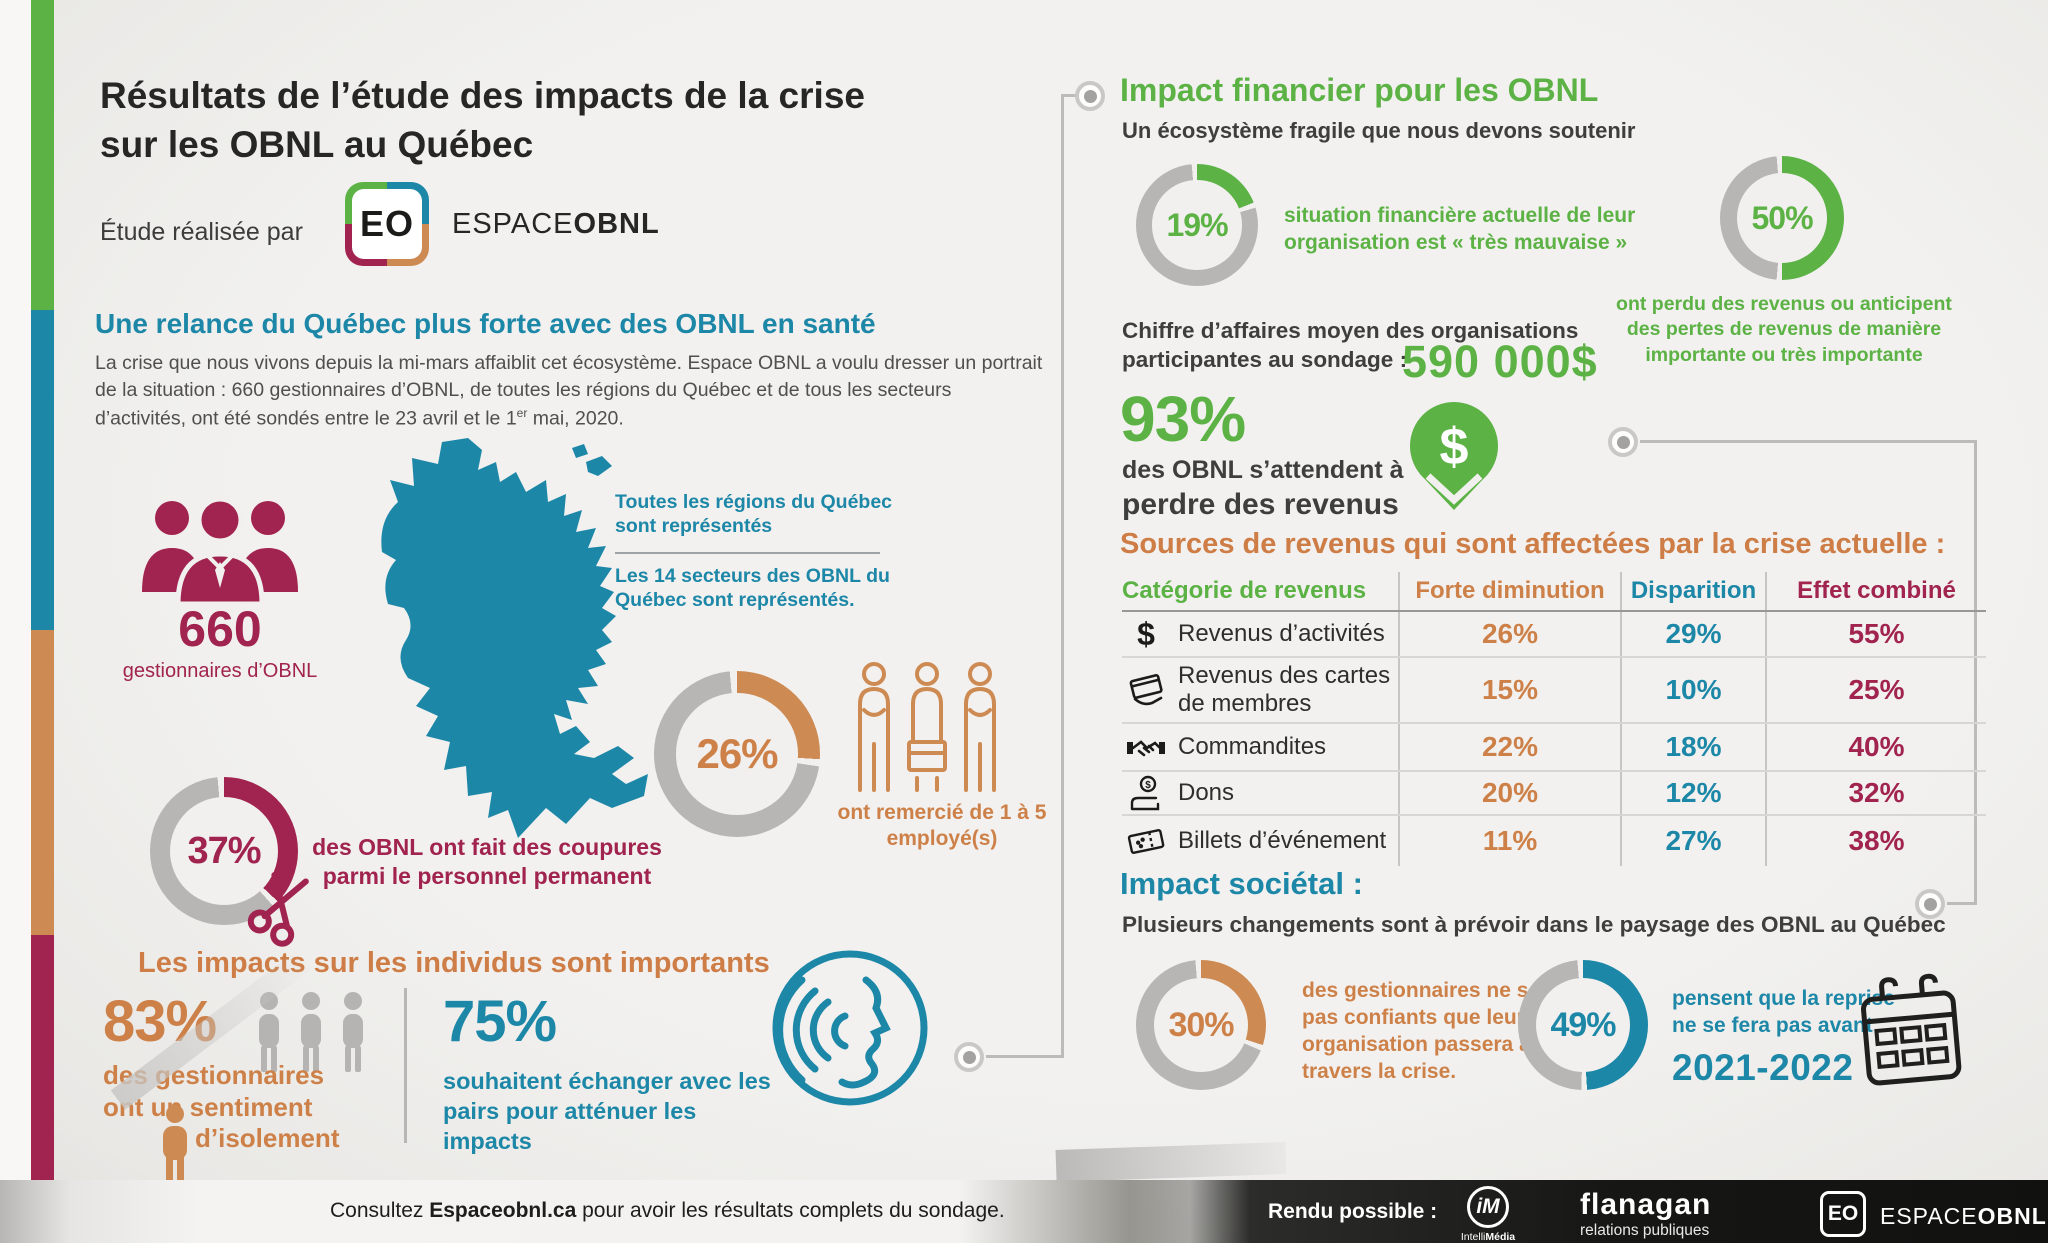 The image size is (2048, 1243). What do you see at coordinates (1183, 419) in the screenshot?
I see `expect-loss-pct: 93%` at bounding box center [1183, 419].